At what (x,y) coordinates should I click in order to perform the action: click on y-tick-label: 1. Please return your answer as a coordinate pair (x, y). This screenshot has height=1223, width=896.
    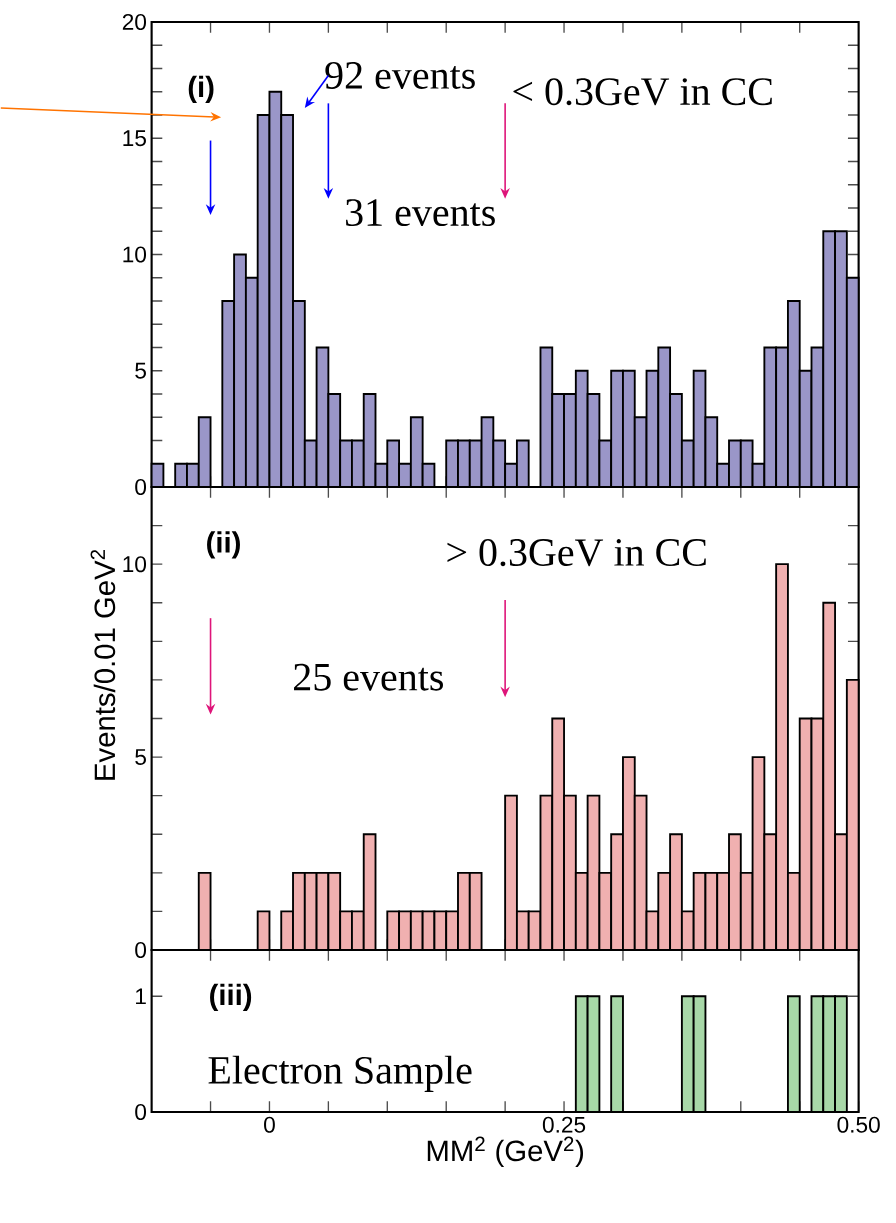
    Looking at the image, I should click on (141, 996).